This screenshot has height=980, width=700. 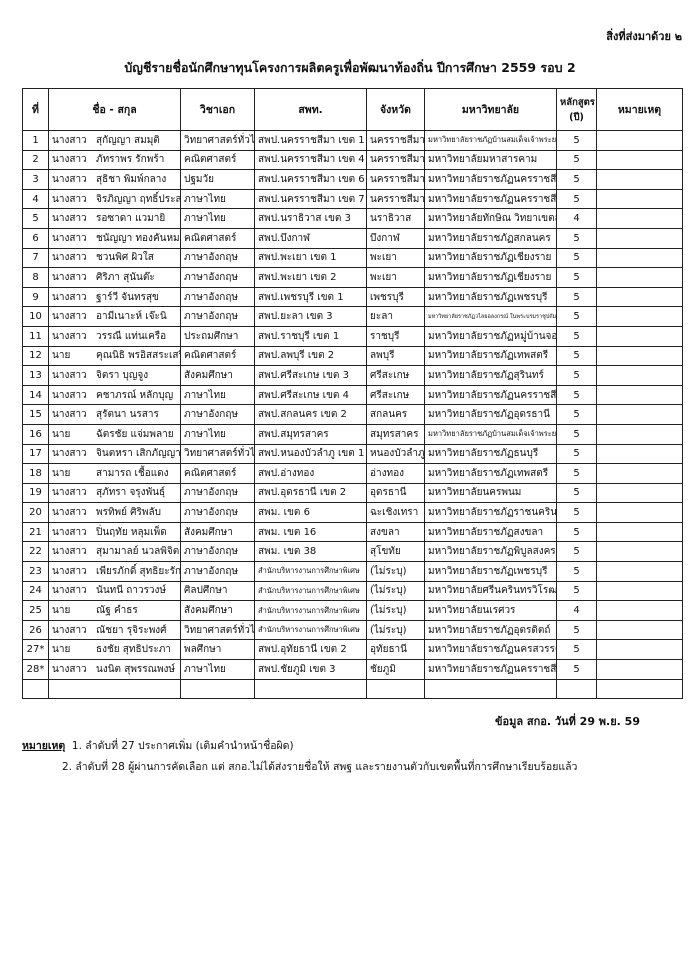 I want to click on cell-province: ราชบุรี, so click(x=395, y=336).